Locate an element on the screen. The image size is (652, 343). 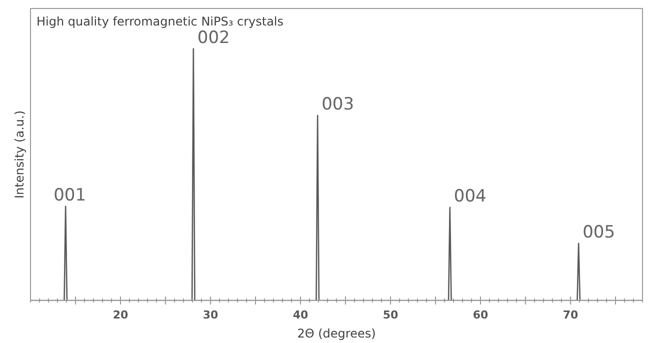
x-tick-label: 20 is located at coordinates (120, 315).